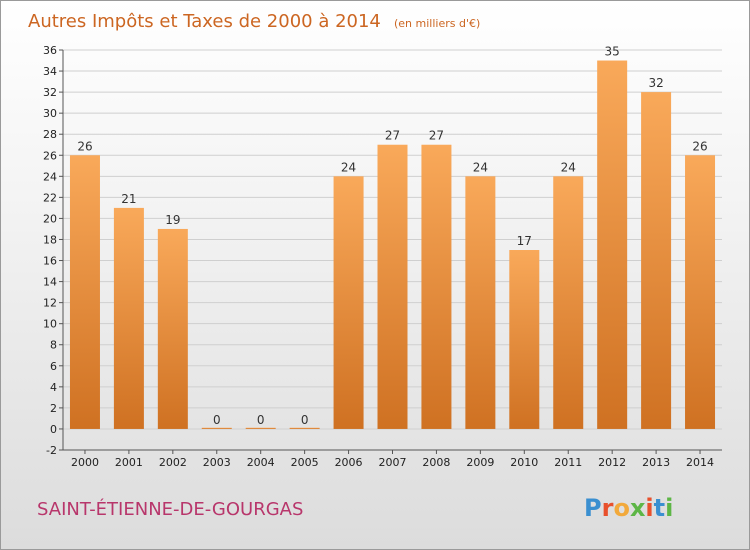  Describe the element at coordinates (700, 292) in the screenshot. I see `bar-2014` at that location.